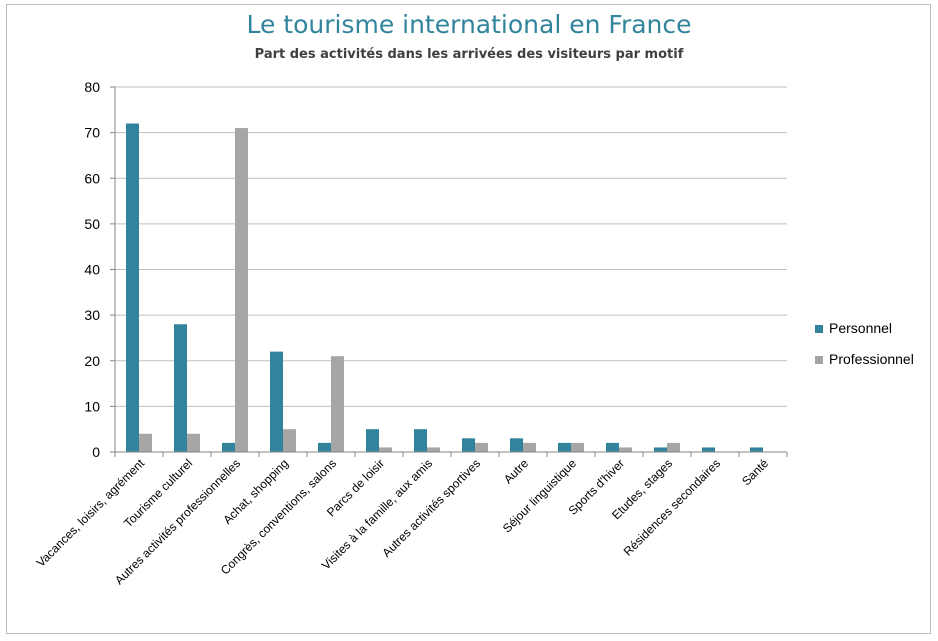 The width and height of the screenshot is (938, 641). Describe the element at coordinates (96, 452) in the screenshot. I see `y-tick-label: 0` at that location.